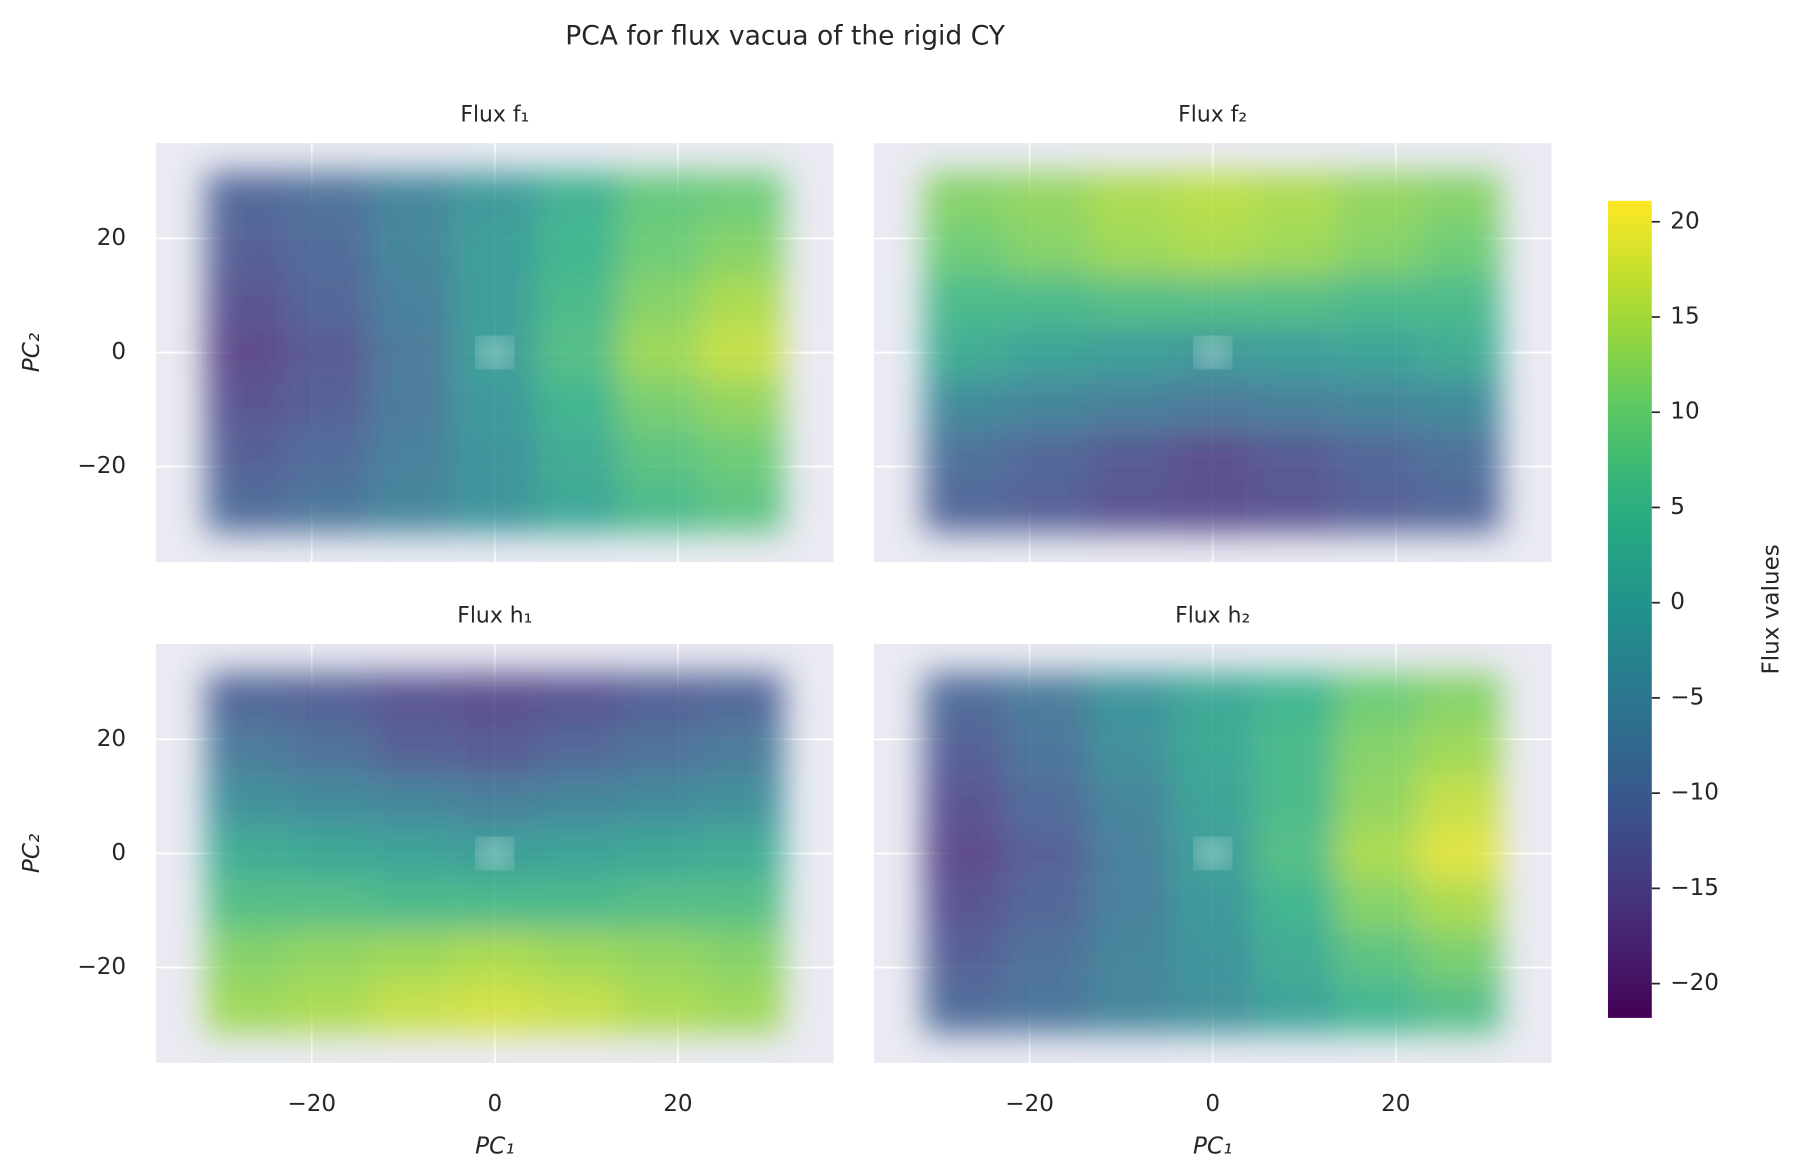 This screenshot has height=1176, width=1801. I want to click on y-tick-label: 0, so click(118, 352).